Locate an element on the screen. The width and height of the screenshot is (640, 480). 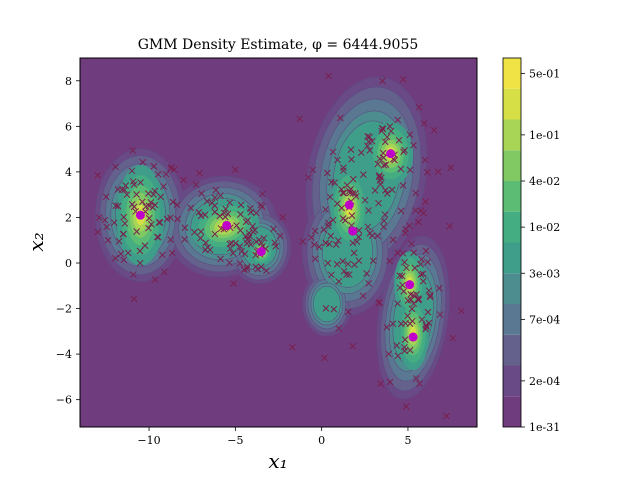
colorbar-tick-label: 5e-01 is located at coordinates (544, 73).